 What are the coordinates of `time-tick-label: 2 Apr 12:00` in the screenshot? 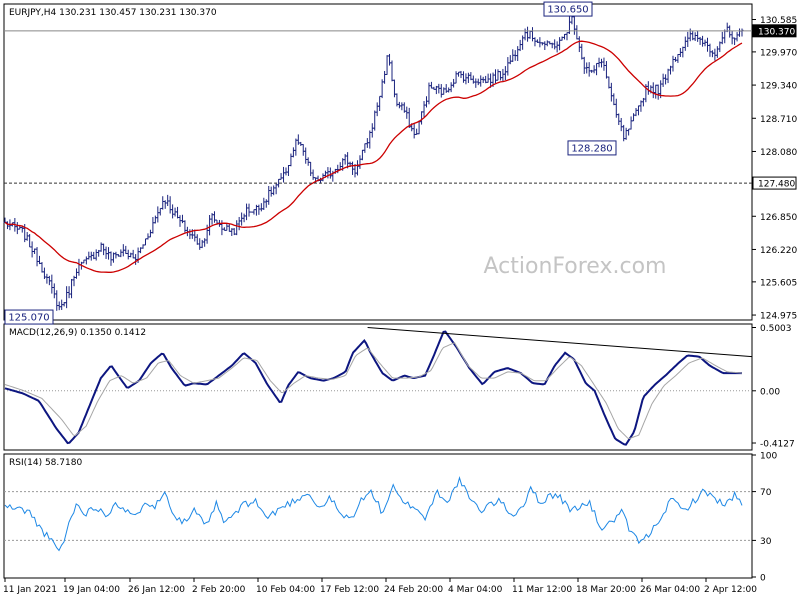 It's located at (730, 590).